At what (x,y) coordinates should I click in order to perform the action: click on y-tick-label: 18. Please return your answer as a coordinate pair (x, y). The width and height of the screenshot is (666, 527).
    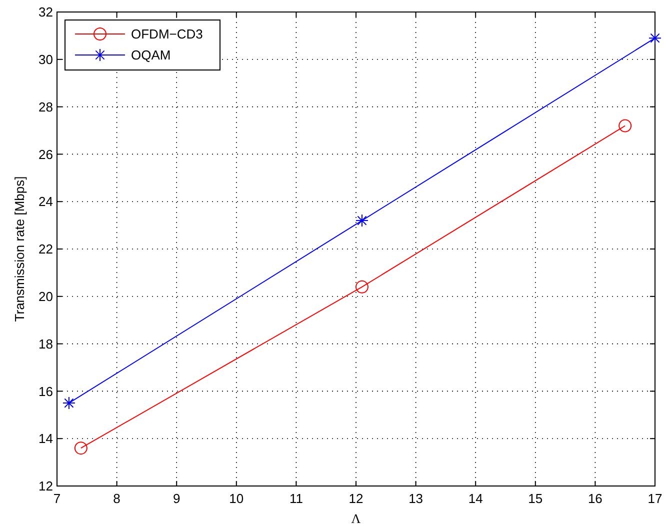
    Looking at the image, I should click on (45, 344).